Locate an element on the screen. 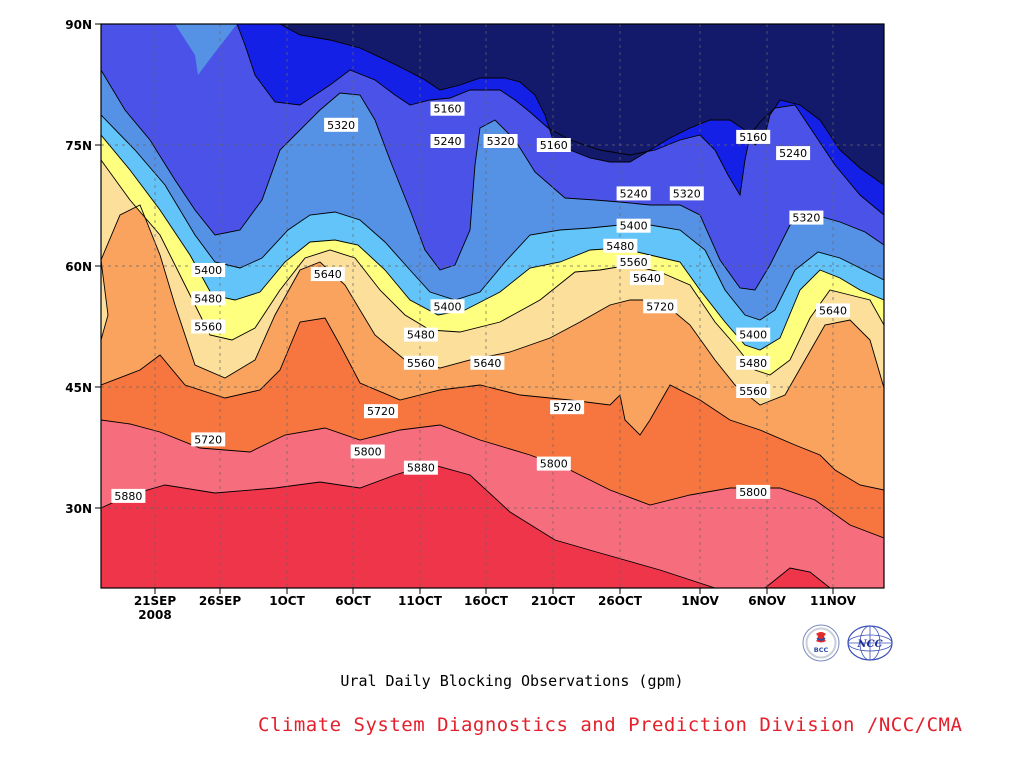  x-tick-label-1nov: 1NOV is located at coordinates (700, 601).